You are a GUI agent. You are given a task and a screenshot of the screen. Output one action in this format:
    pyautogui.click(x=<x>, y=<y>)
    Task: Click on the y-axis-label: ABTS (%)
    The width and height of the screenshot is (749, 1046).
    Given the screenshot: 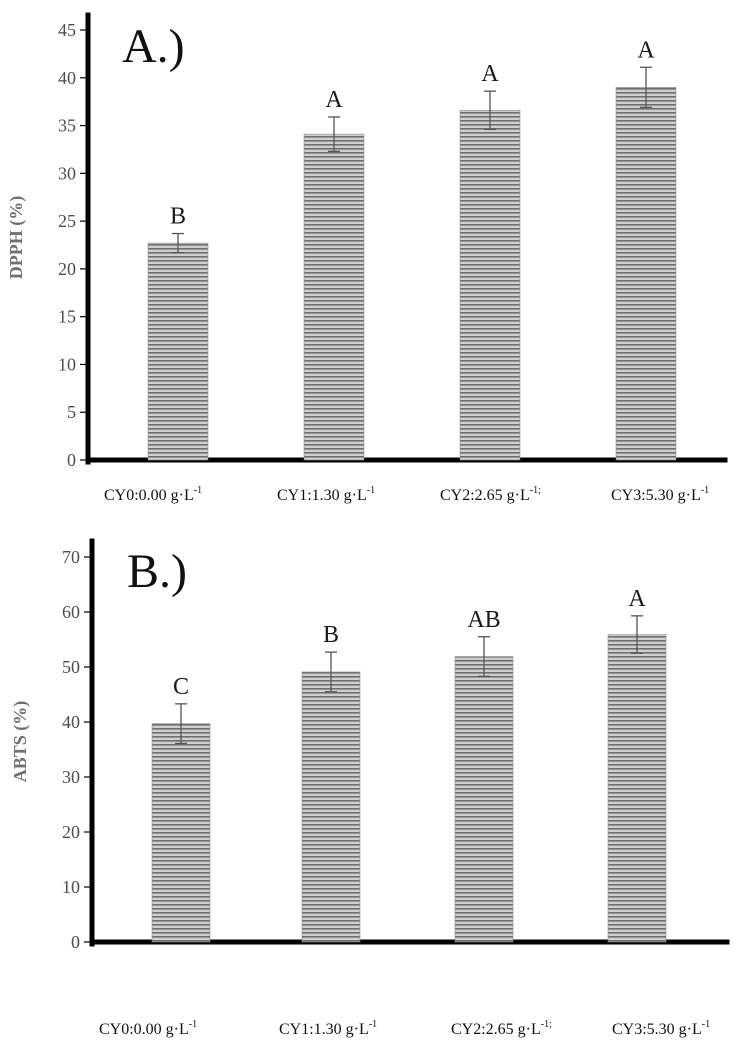 What is the action you would take?
    pyautogui.click(x=20, y=742)
    